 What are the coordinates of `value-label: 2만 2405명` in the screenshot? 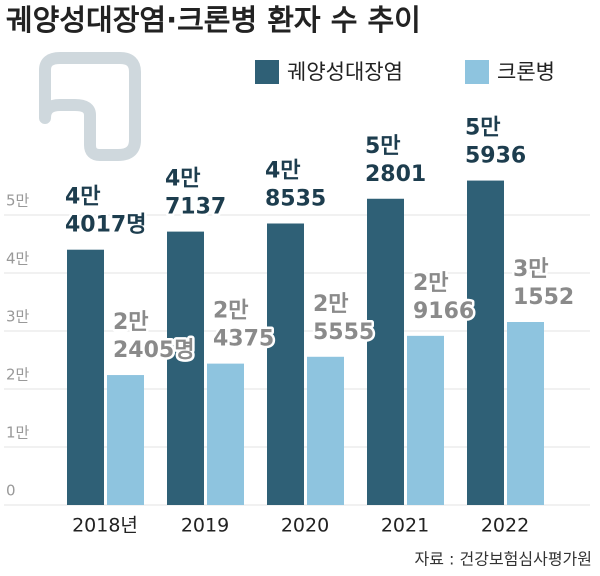 It's located at (153, 336).